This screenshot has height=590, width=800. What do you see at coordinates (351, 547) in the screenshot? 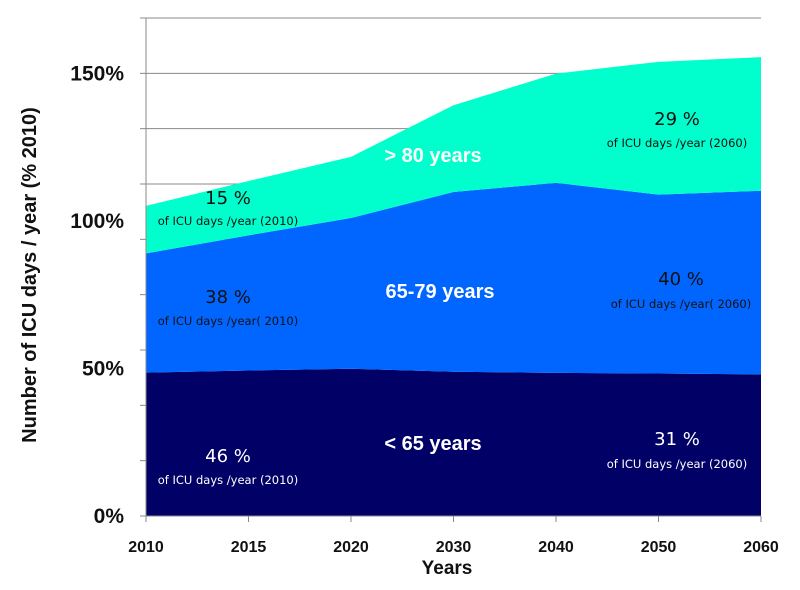
I see `x-tick-label: 2020` at bounding box center [351, 547].